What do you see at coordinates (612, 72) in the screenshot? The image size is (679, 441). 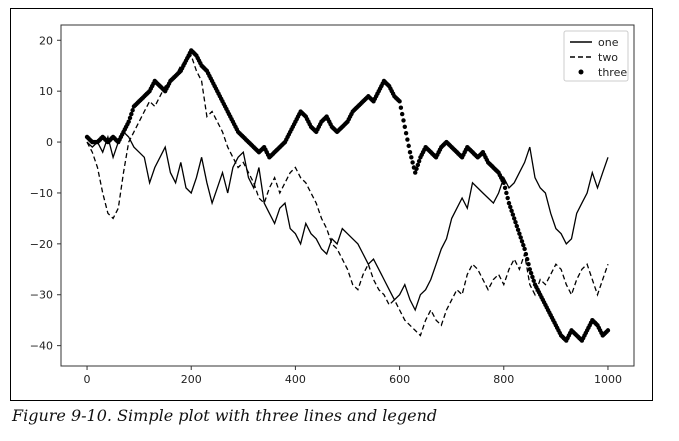 I see `legend-label-three: three` at bounding box center [612, 72].